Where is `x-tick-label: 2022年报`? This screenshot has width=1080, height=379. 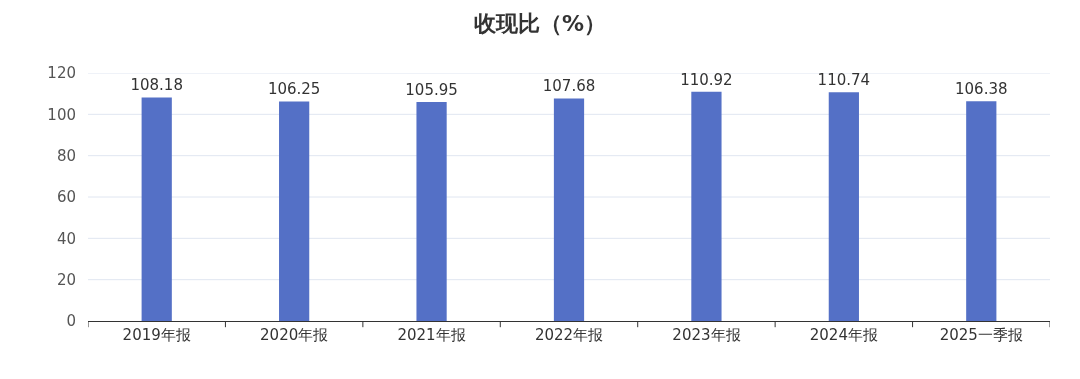 x-tick-label: 2022年报 is located at coordinates (569, 335).